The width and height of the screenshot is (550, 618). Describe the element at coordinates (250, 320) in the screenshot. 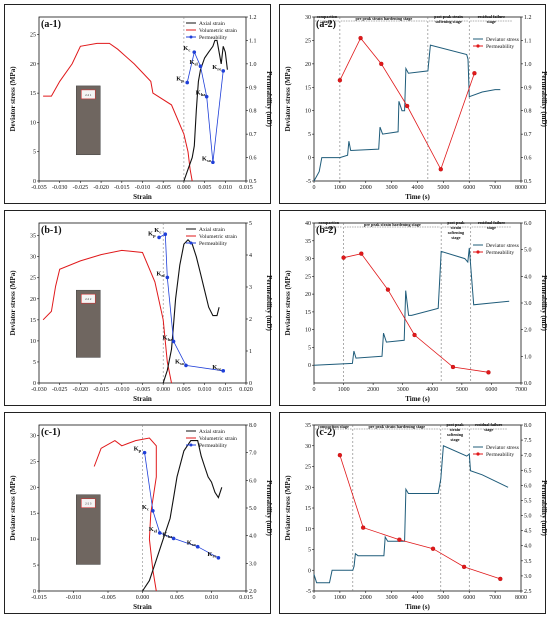

I see `y2-tick-label: 2` at that location.